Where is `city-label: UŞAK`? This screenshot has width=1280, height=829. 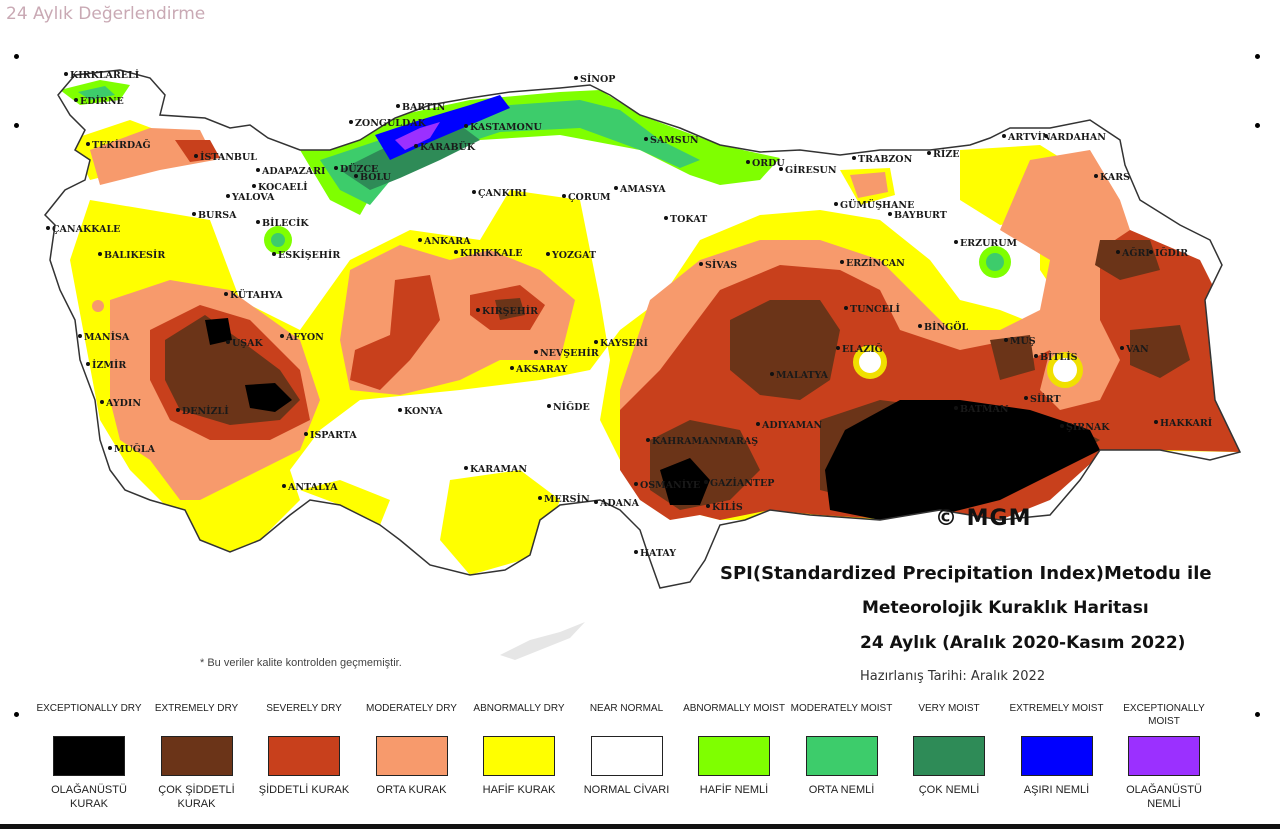 city-label: UŞAK is located at coordinates (248, 343).